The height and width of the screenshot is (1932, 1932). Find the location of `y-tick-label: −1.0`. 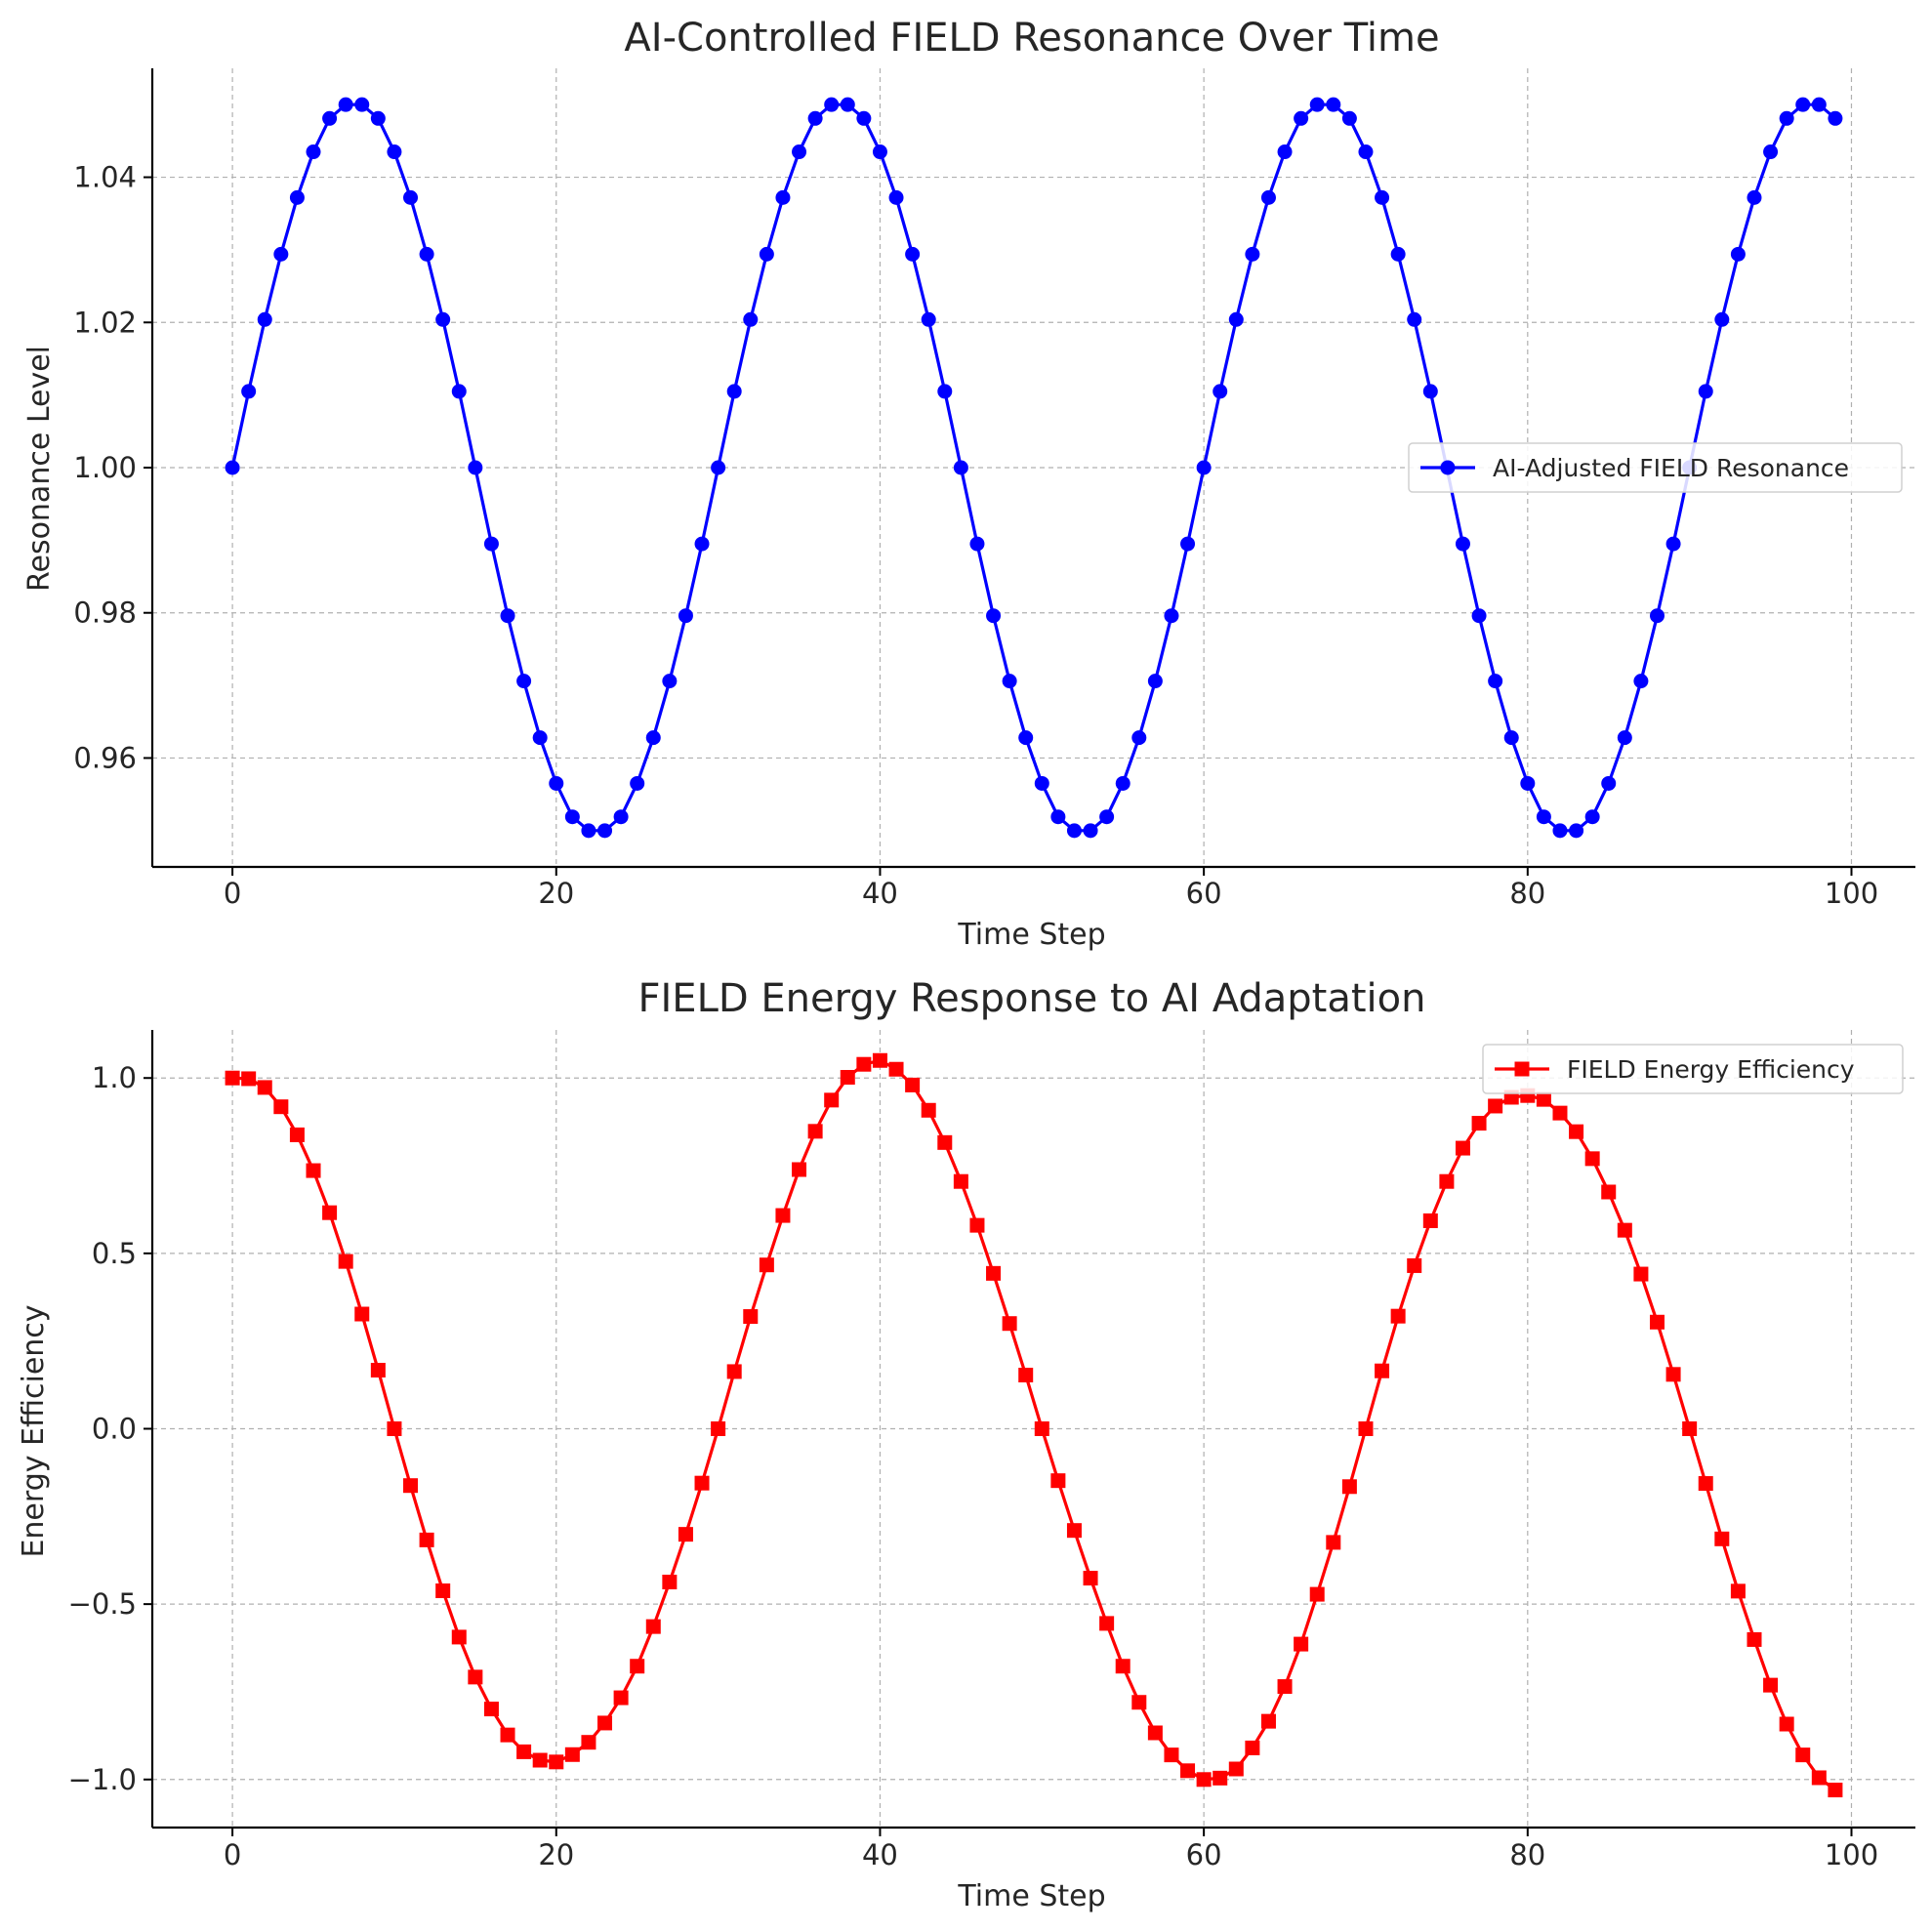

y-tick-label: −1.0 is located at coordinates (102, 1779).